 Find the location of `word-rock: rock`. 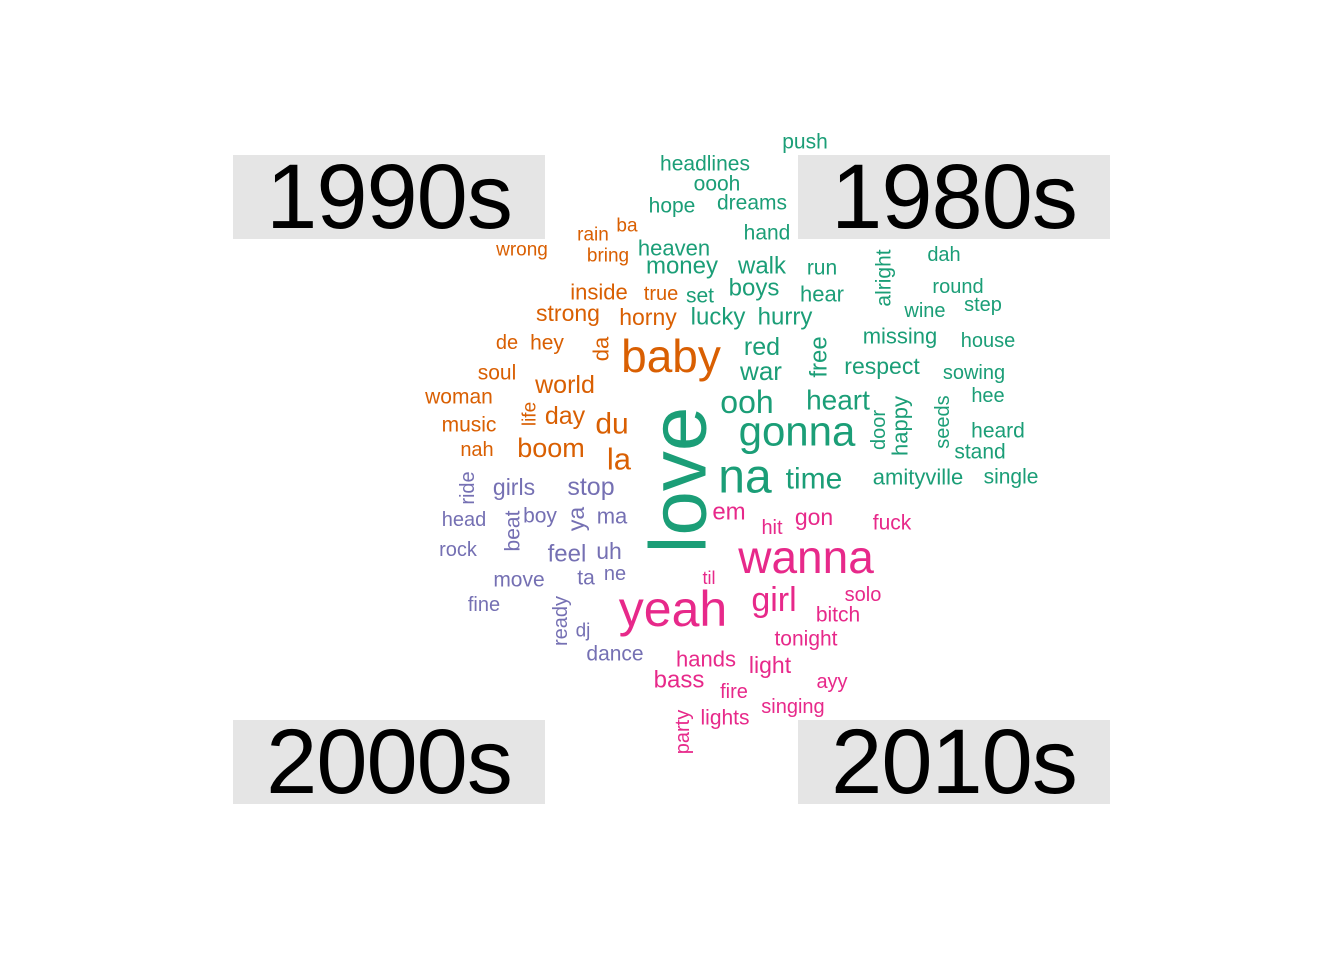

word-rock: rock is located at coordinates (458, 550).